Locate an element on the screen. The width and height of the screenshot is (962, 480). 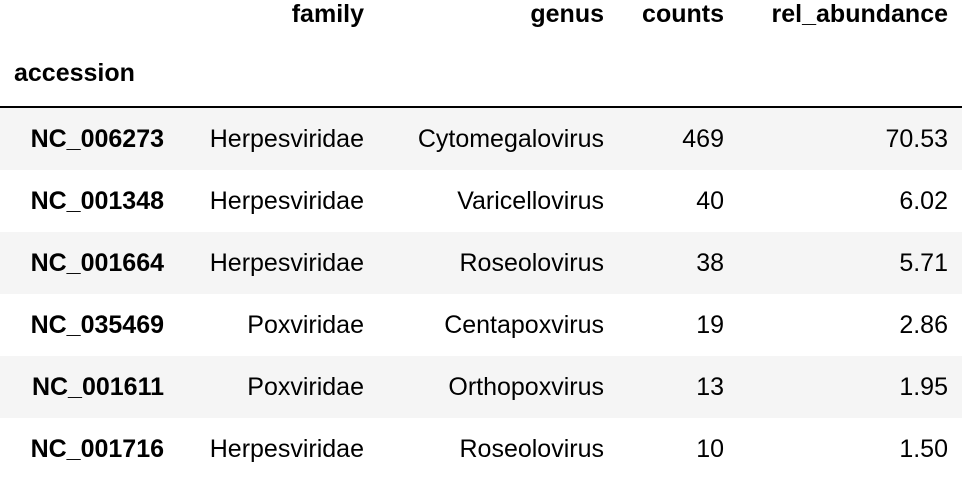
cell-rel-abundance: 1.95 is located at coordinates (923, 387).